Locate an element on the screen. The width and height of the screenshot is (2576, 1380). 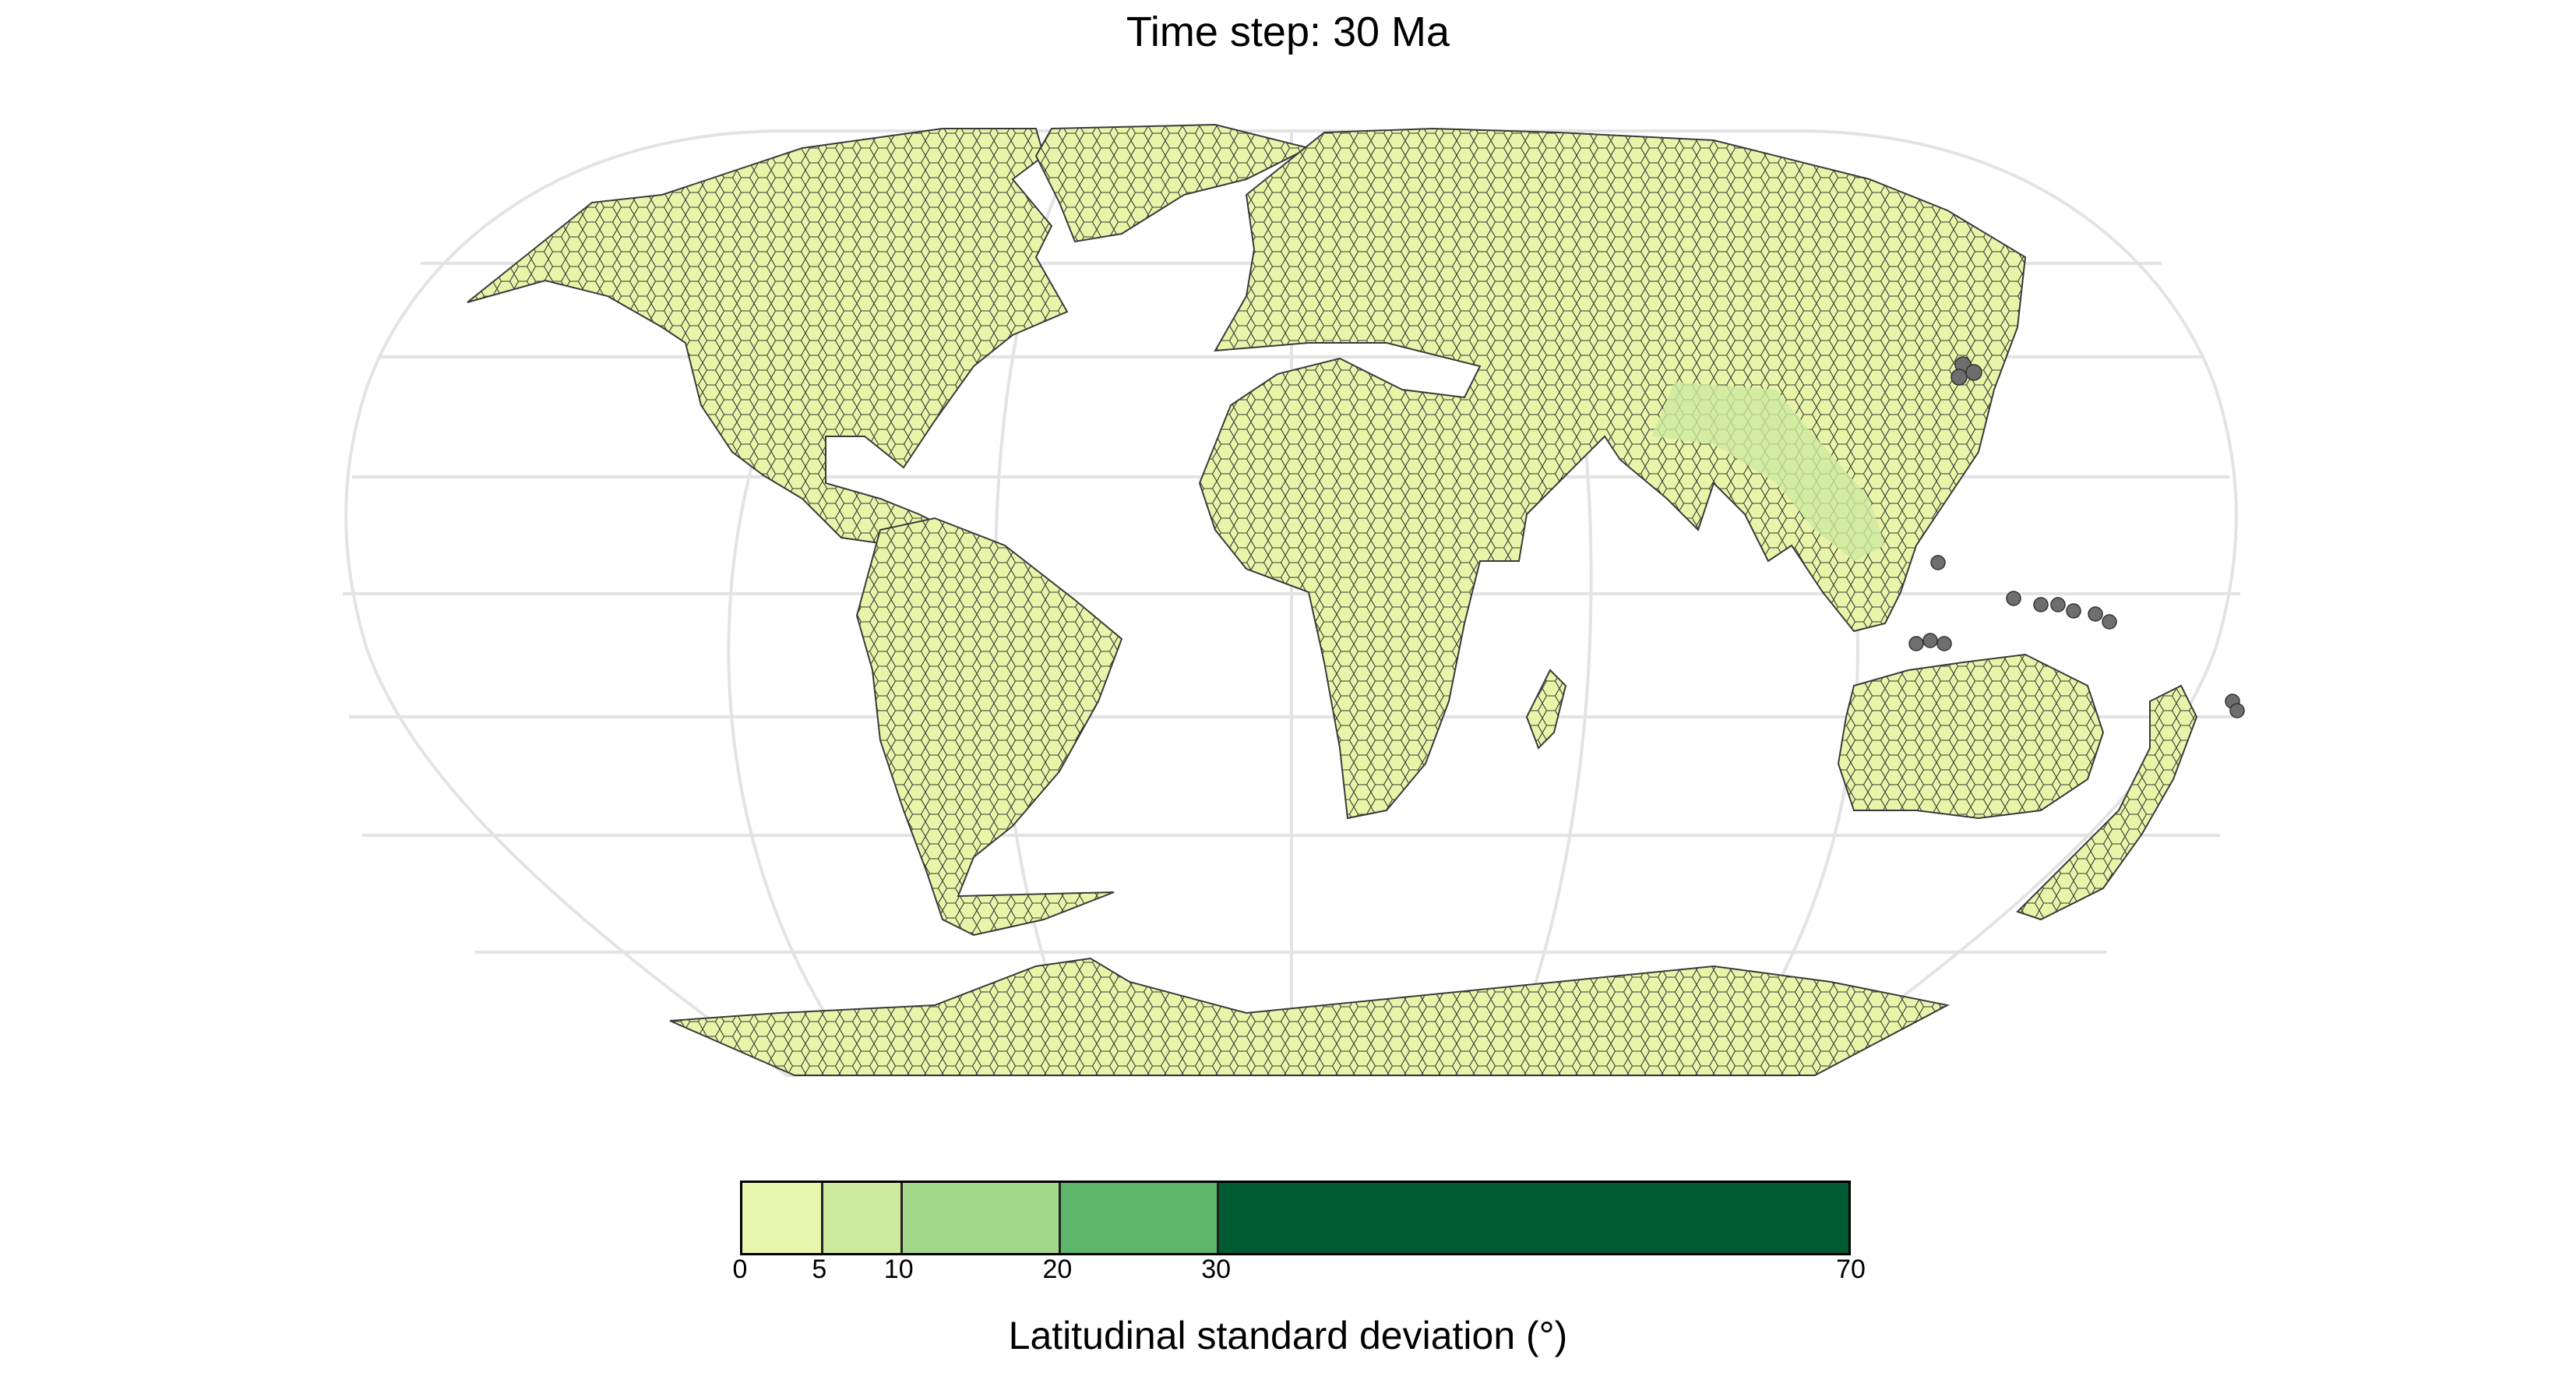
colorbar-tick-label: 0 is located at coordinates (740, 1270).